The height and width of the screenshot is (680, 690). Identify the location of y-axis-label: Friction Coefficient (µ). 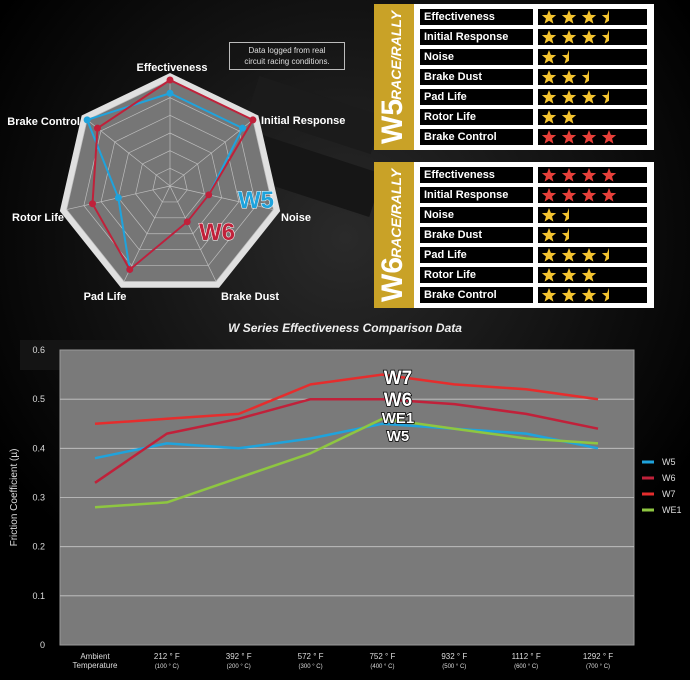
(14, 498).